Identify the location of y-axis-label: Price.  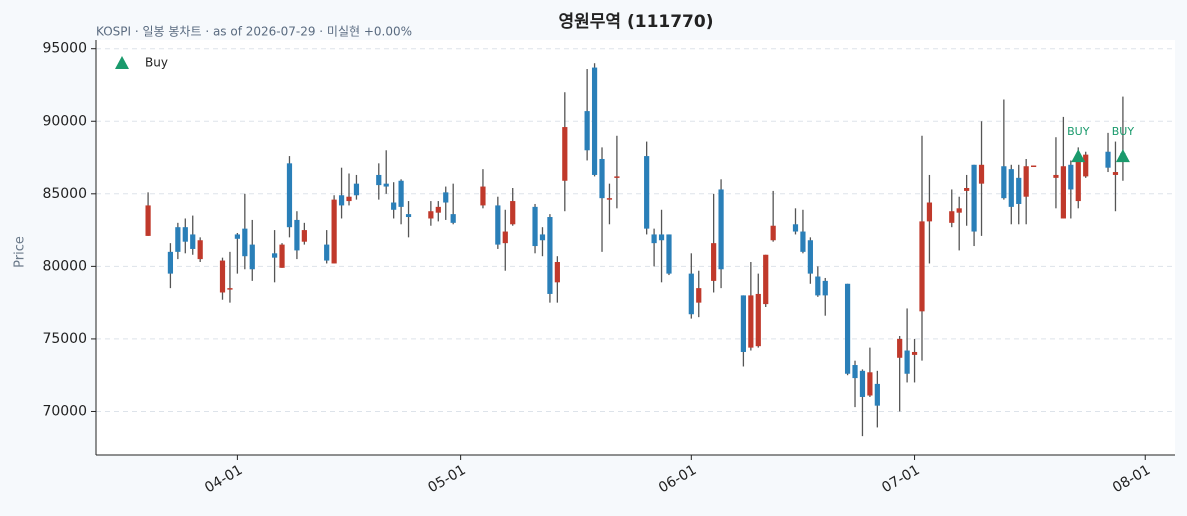
(20, 252).